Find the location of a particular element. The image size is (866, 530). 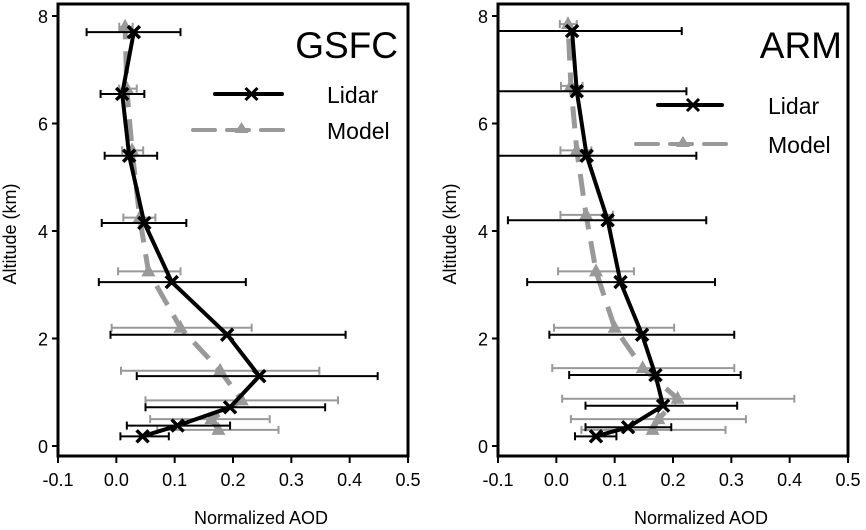

arm-panel-title: ARM is located at coordinates (801, 45).